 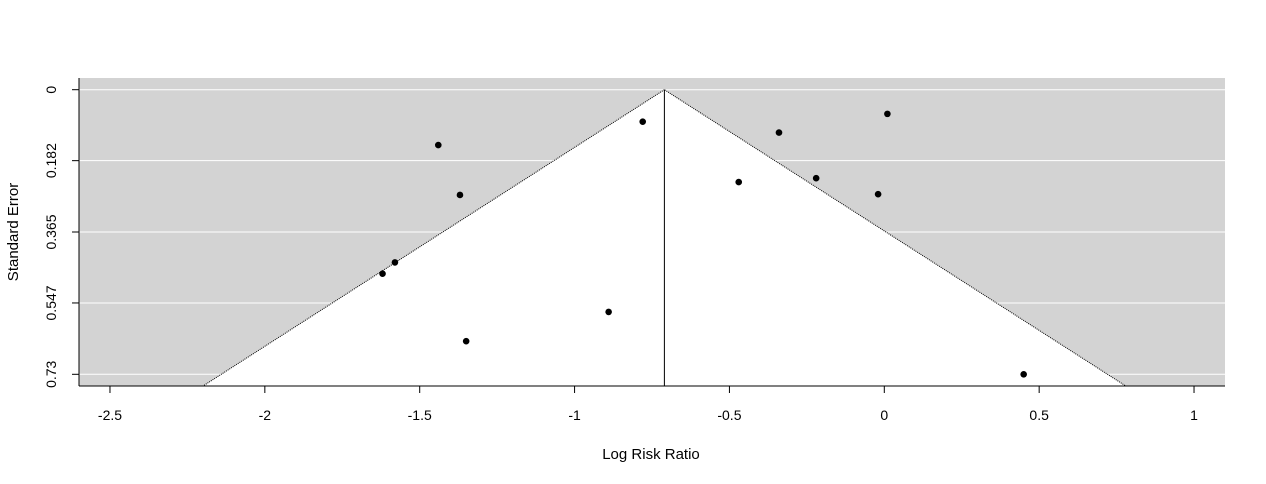 I want to click on x-tick-label: -1, so click(x=574, y=415).